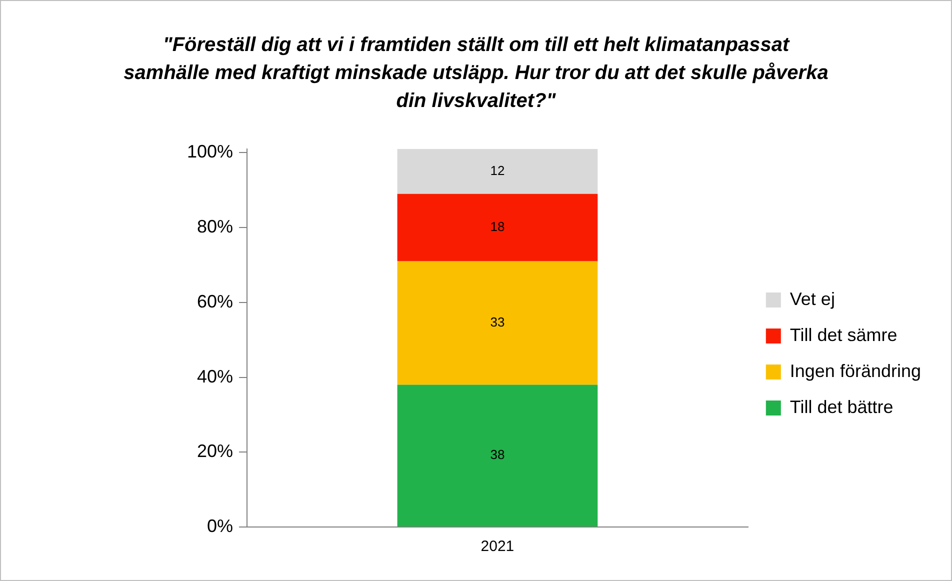 Image resolution: width=952 pixels, height=581 pixels. Describe the element at coordinates (856, 370) in the screenshot. I see `legend-label: Ingen förändring` at that location.